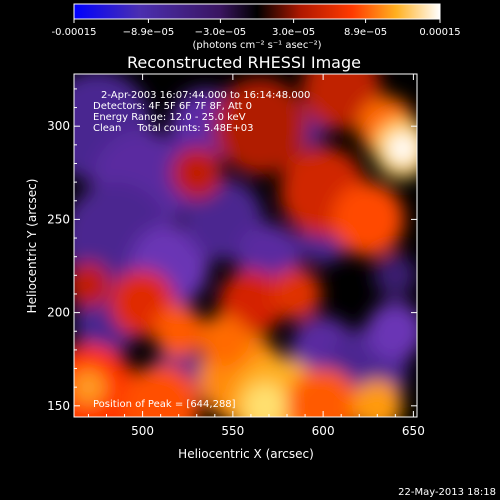 The image size is (500, 500). What do you see at coordinates (164, 404) in the screenshot?
I see `peak-position-label: Position of Peak = [644,288]` at bounding box center [164, 404].